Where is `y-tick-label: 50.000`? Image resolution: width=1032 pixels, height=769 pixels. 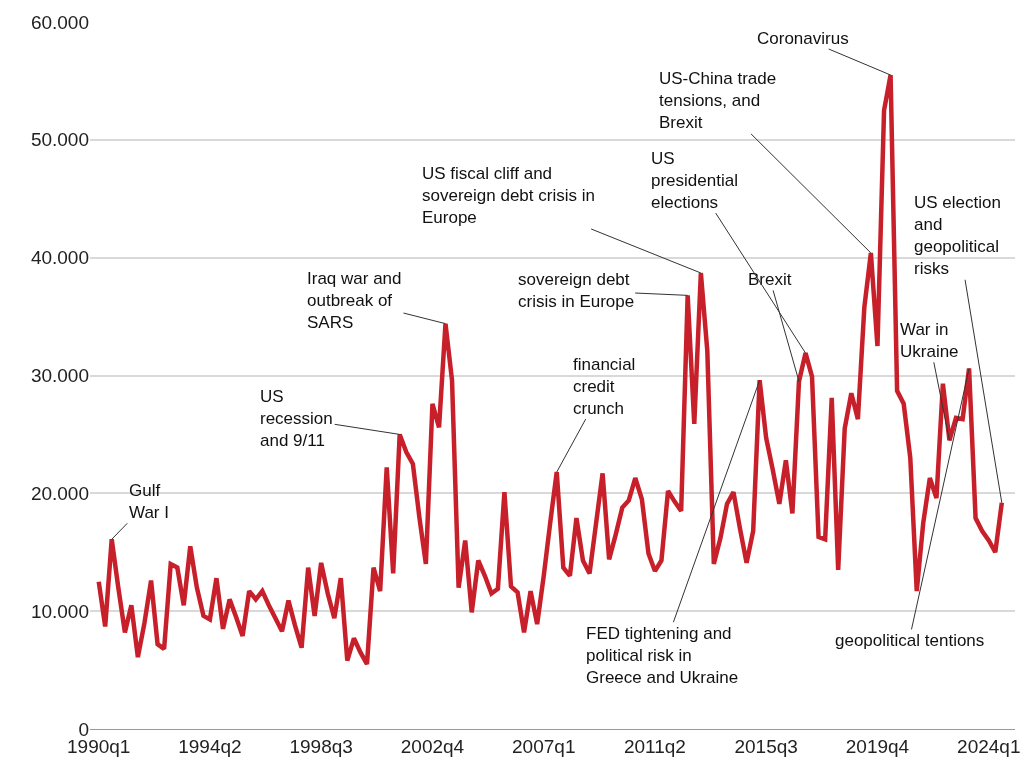
y-tick-label: 50.000 is located at coordinates (59, 140).